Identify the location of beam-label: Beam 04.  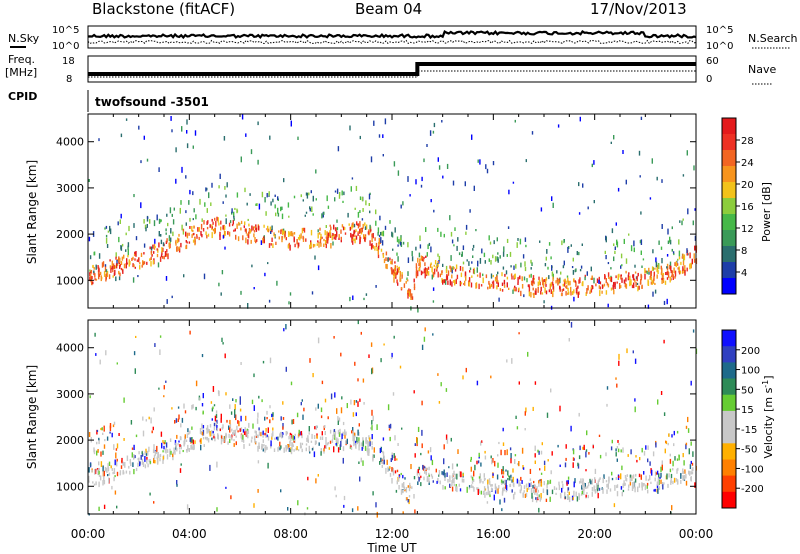
(388, 9).